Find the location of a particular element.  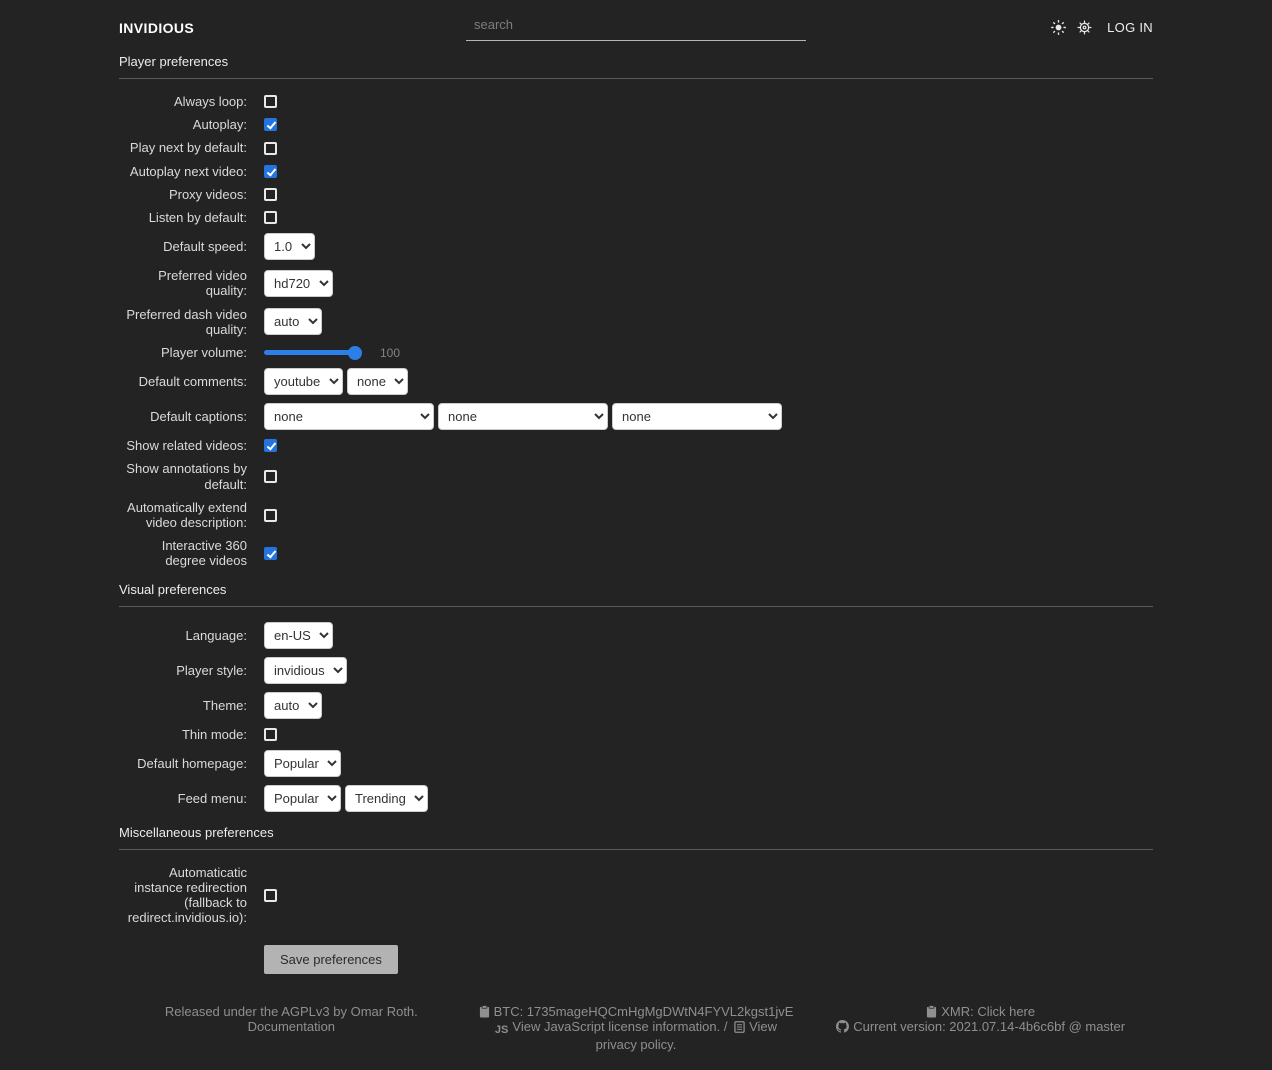

pref-row-video-quality: Preferred video quality: hd720 is located at coordinates (636, 283).